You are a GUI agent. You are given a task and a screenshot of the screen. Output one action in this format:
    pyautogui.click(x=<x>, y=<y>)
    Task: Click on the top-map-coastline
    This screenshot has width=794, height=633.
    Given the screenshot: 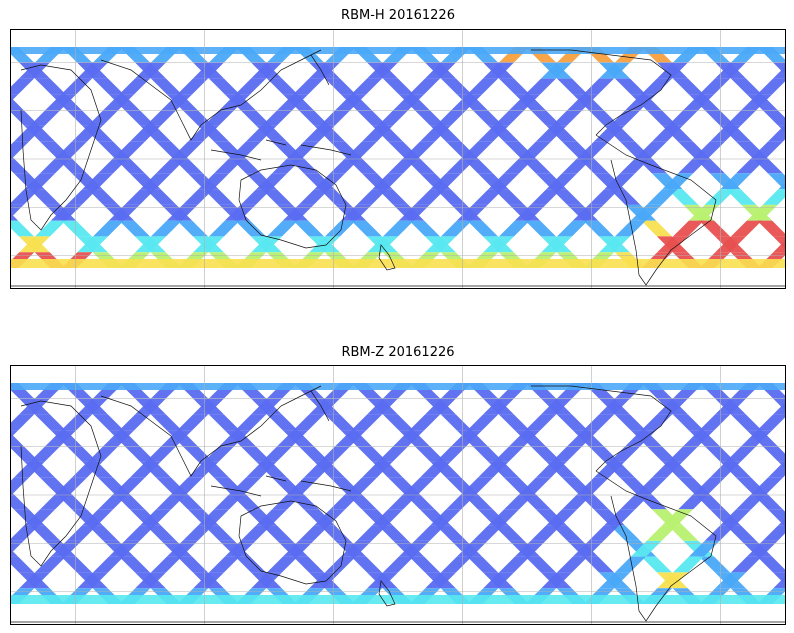 What is the action you would take?
    pyautogui.click(x=320, y=70)
    